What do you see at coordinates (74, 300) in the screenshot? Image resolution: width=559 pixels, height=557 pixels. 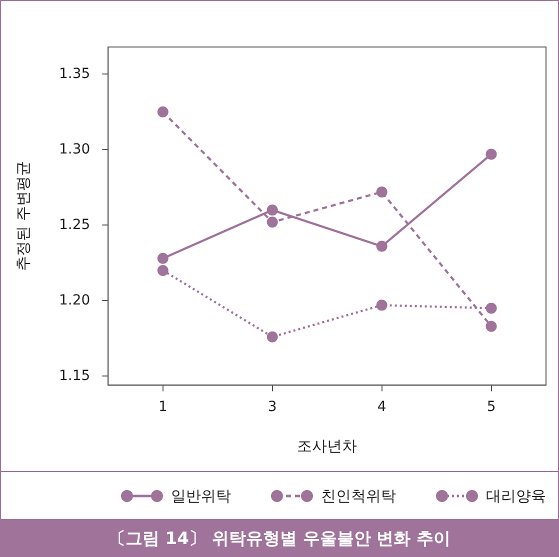 I see `y-tick-label: 1.20` at bounding box center [74, 300].